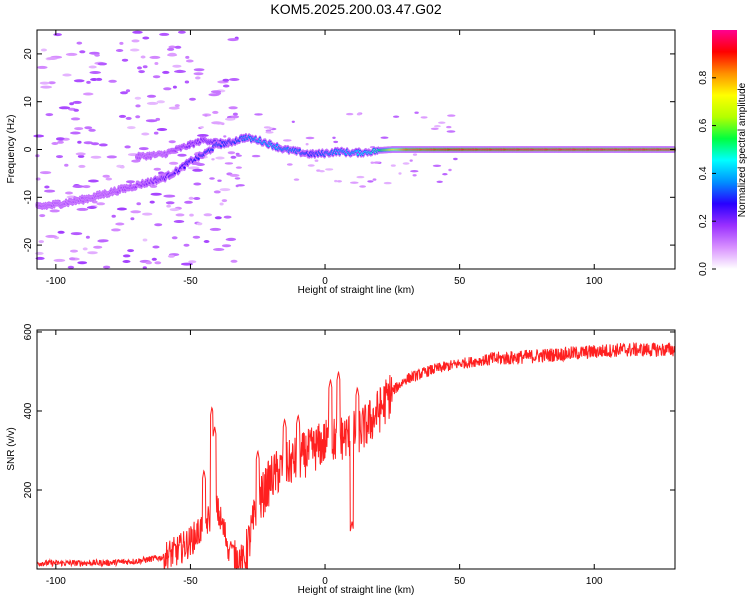  What do you see at coordinates (56, 281) in the screenshot?
I see `x-tick-label: -100` at bounding box center [56, 281].